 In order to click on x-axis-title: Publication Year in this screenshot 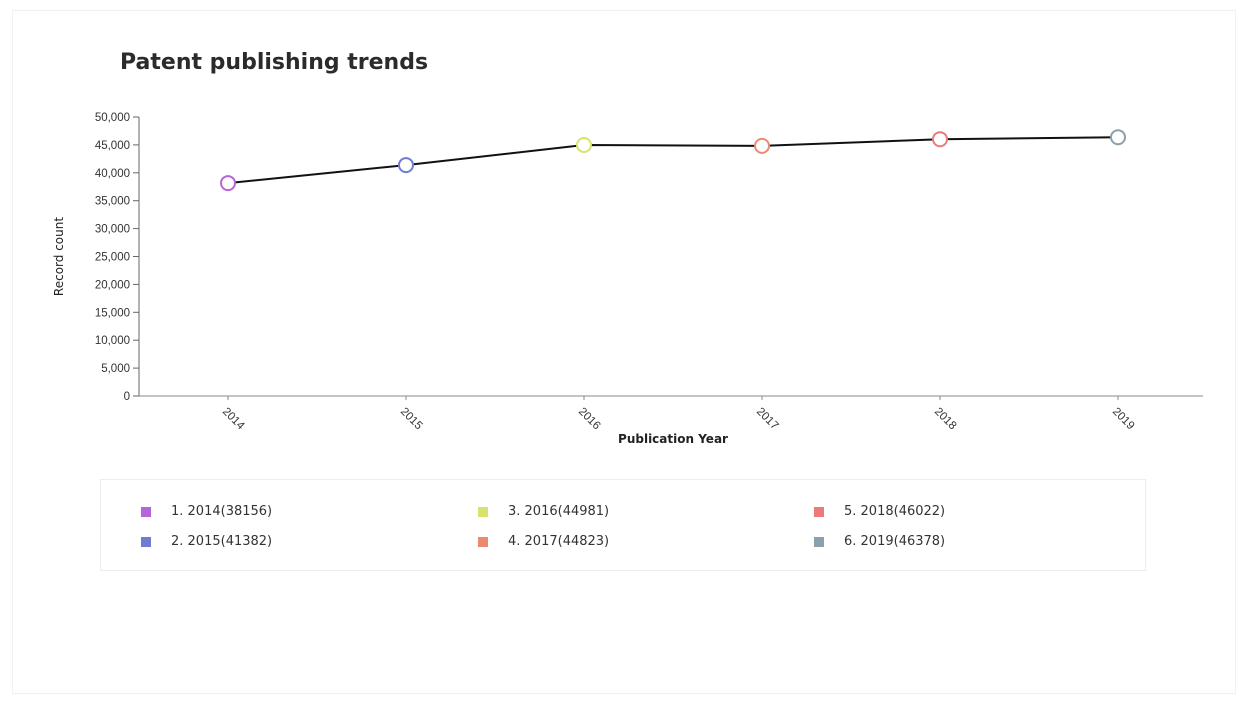, I will do `click(673, 439)`.